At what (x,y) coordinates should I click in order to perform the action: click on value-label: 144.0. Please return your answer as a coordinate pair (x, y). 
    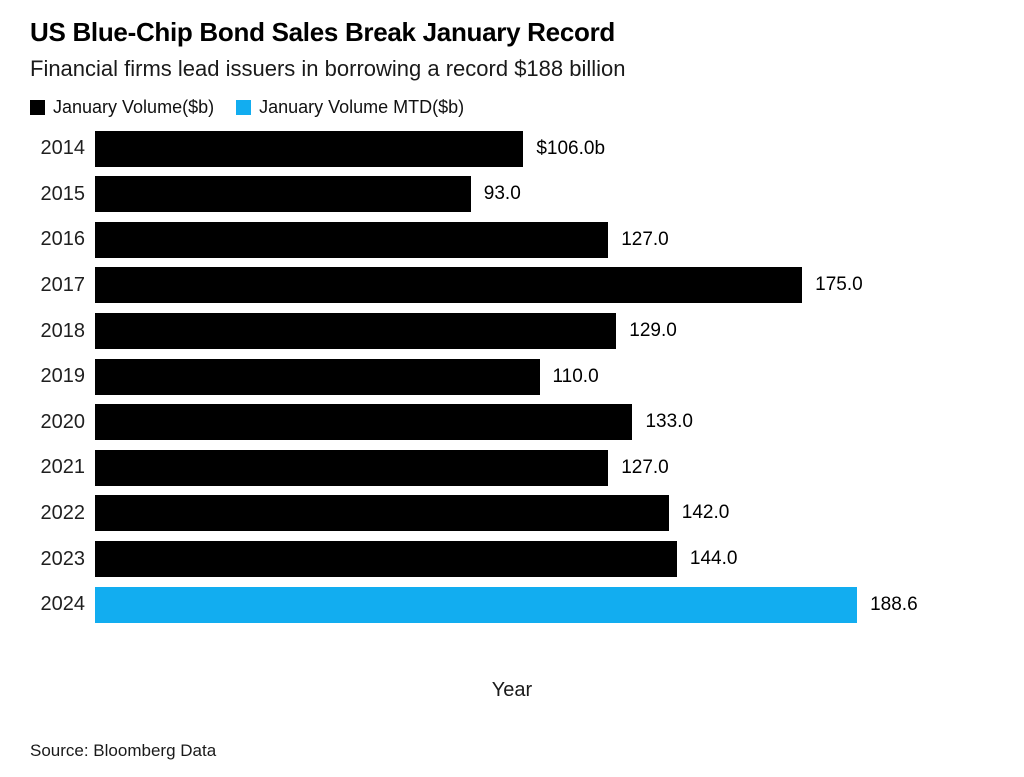
    Looking at the image, I should click on (713, 559).